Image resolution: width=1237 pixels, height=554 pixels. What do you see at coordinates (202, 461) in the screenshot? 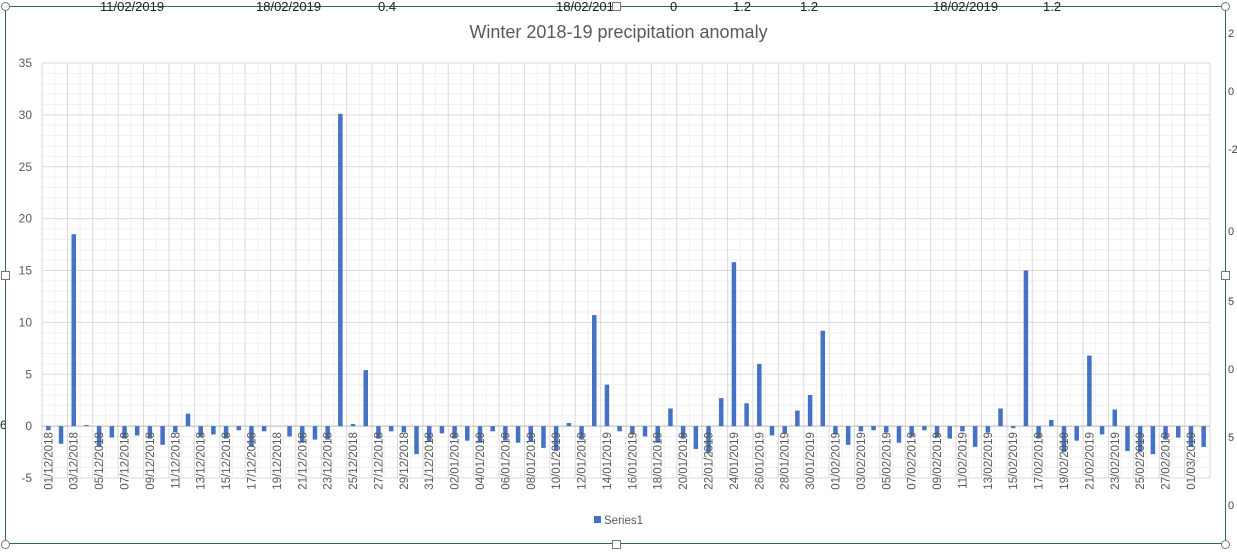
I see `x-tick-label: 13/12/2018` at bounding box center [202, 461].